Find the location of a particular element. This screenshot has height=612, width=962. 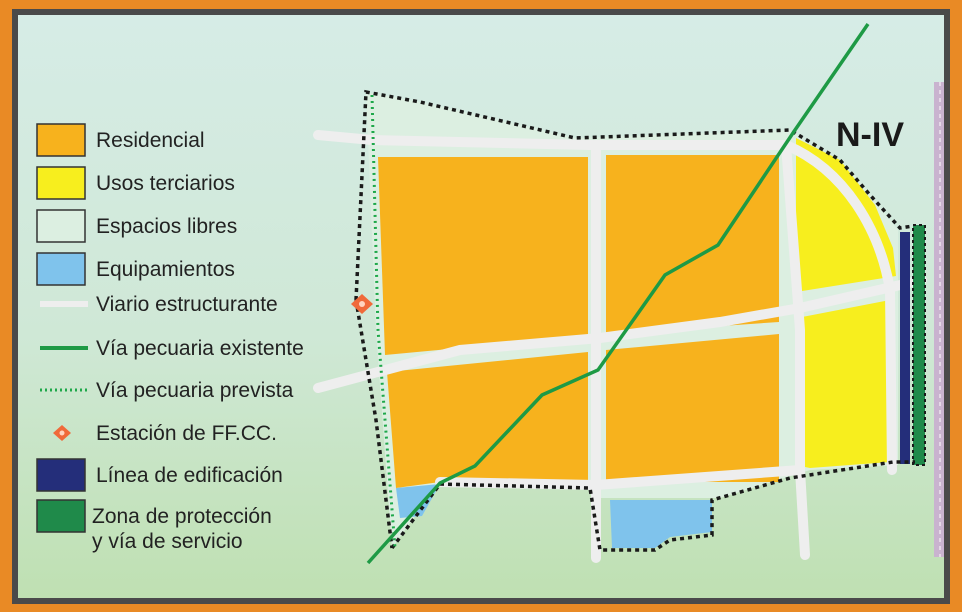

legend-label-equipamientos: Equipamientos is located at coordinates (165, 269).